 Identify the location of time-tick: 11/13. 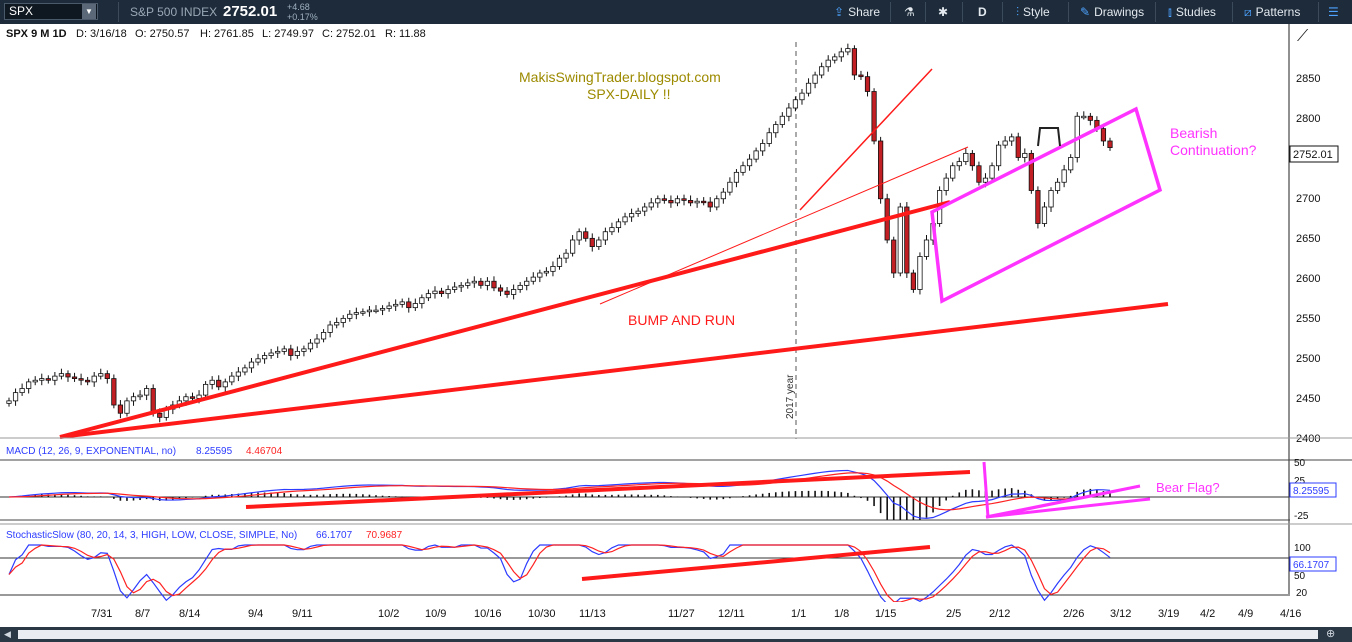
(592, 614).